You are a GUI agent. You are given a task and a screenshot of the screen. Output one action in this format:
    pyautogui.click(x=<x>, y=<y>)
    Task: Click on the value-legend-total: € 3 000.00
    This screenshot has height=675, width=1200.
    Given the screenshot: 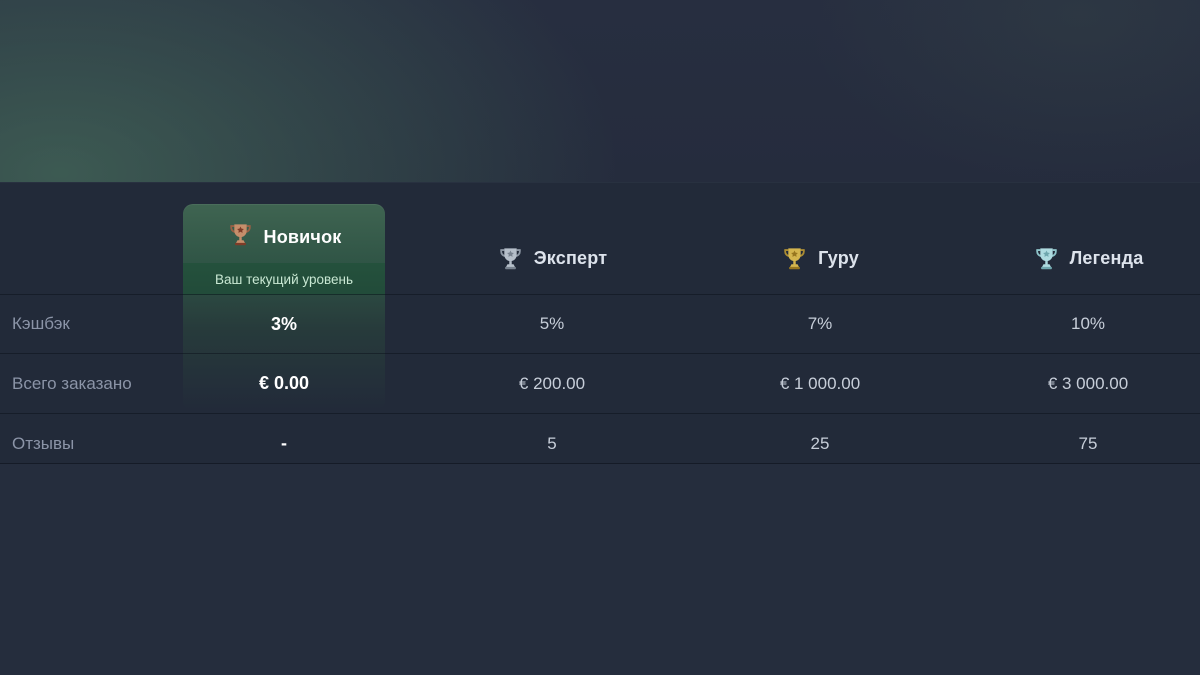 What is the action you would take?
    pyautogui.click(x=1077, y=383)
    